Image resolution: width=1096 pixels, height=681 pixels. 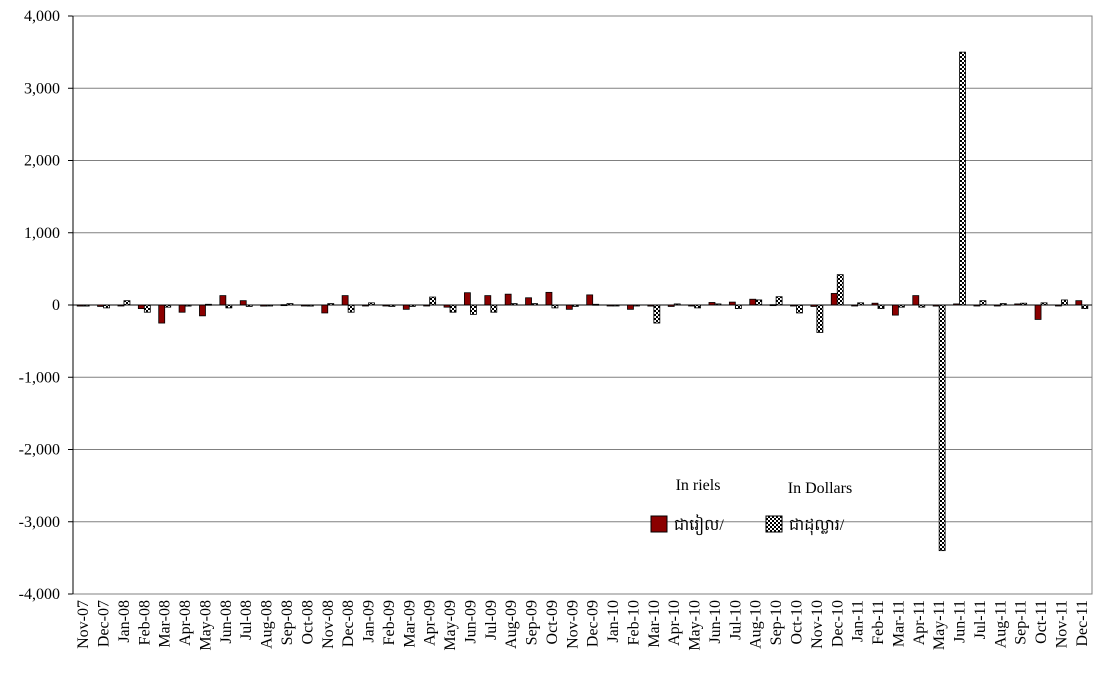 What do you see at coordinates (898, 623) in the screenshot?
I see `x-tick-label: Mar-11` at bounding box center [898, 623].